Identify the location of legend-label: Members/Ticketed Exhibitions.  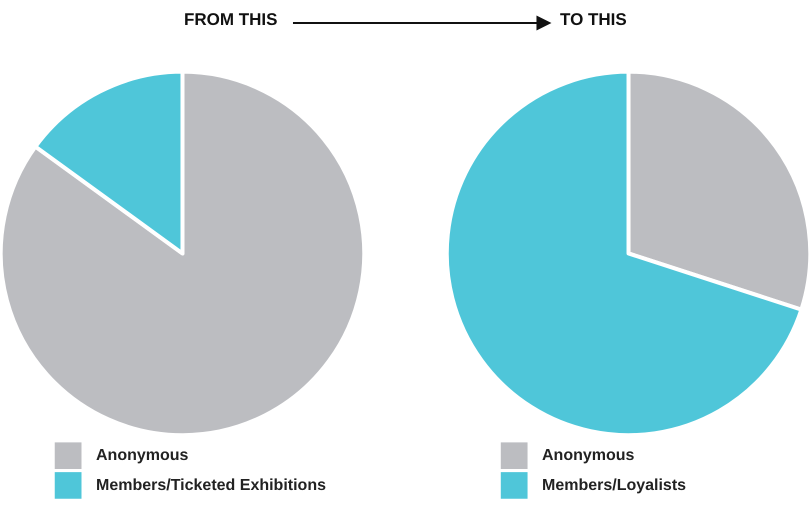
(211, 485).